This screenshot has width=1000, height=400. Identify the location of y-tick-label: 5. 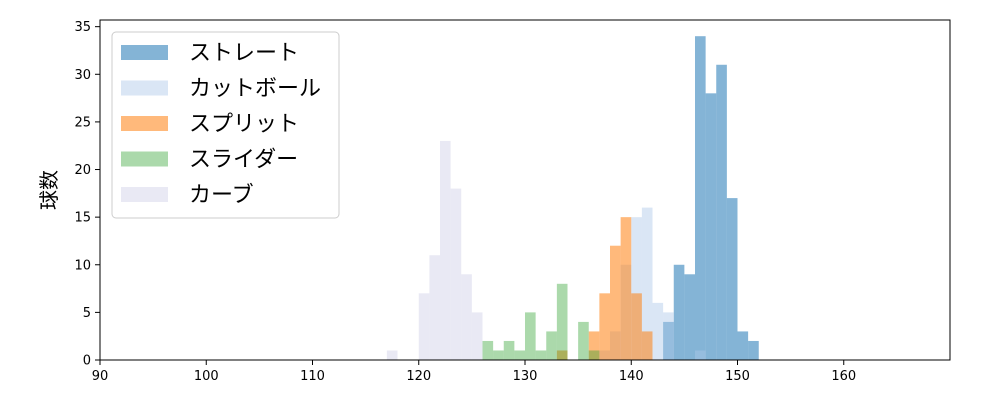
(87, 313).